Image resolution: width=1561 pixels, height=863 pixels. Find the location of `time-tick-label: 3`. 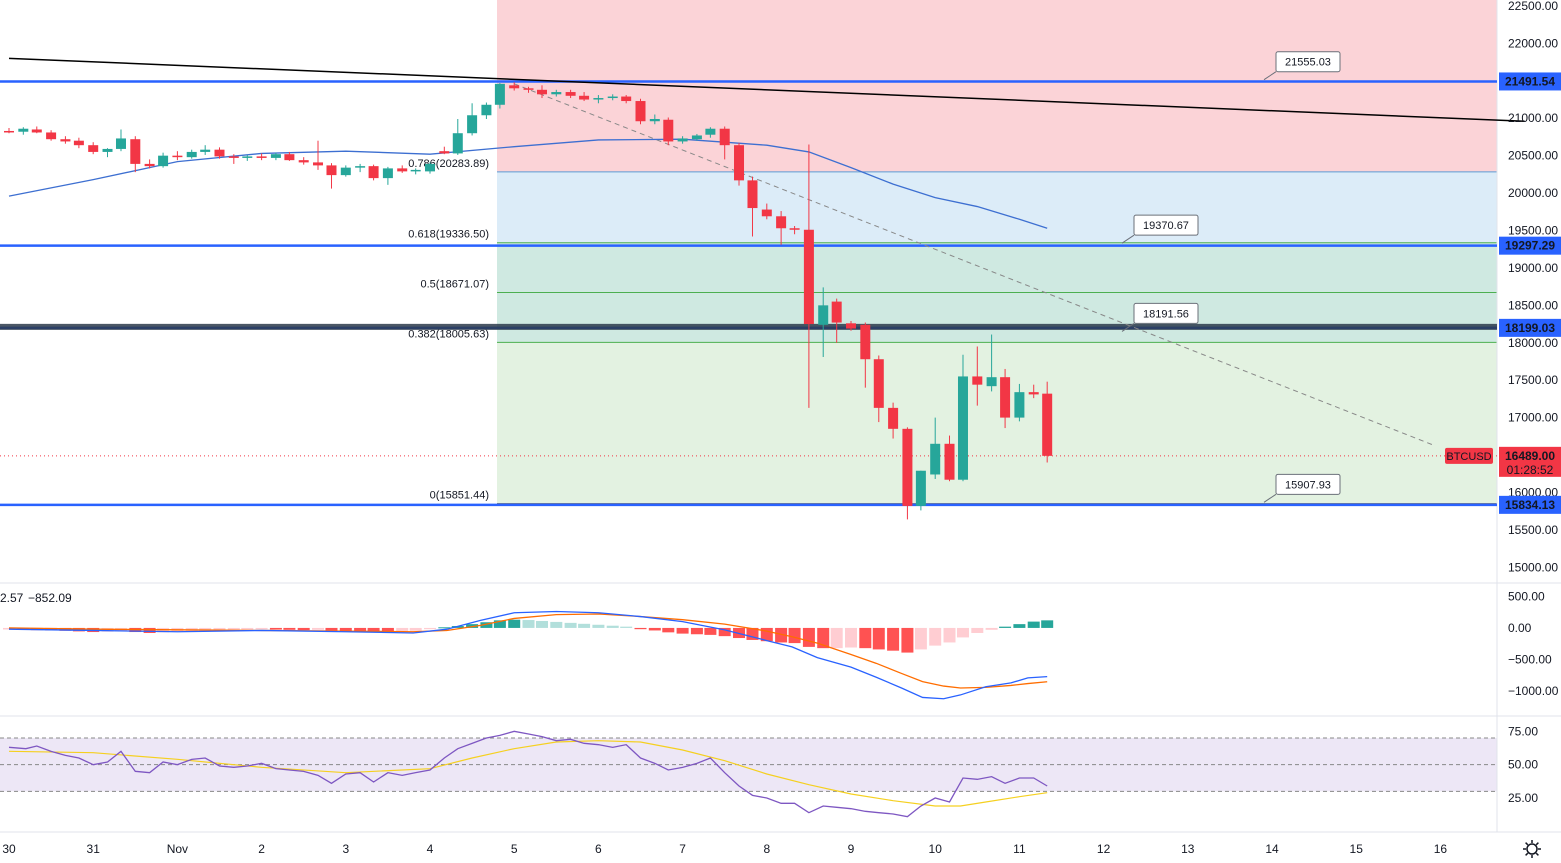

time-tick-label: 3 is located at coordinates (345, 849).